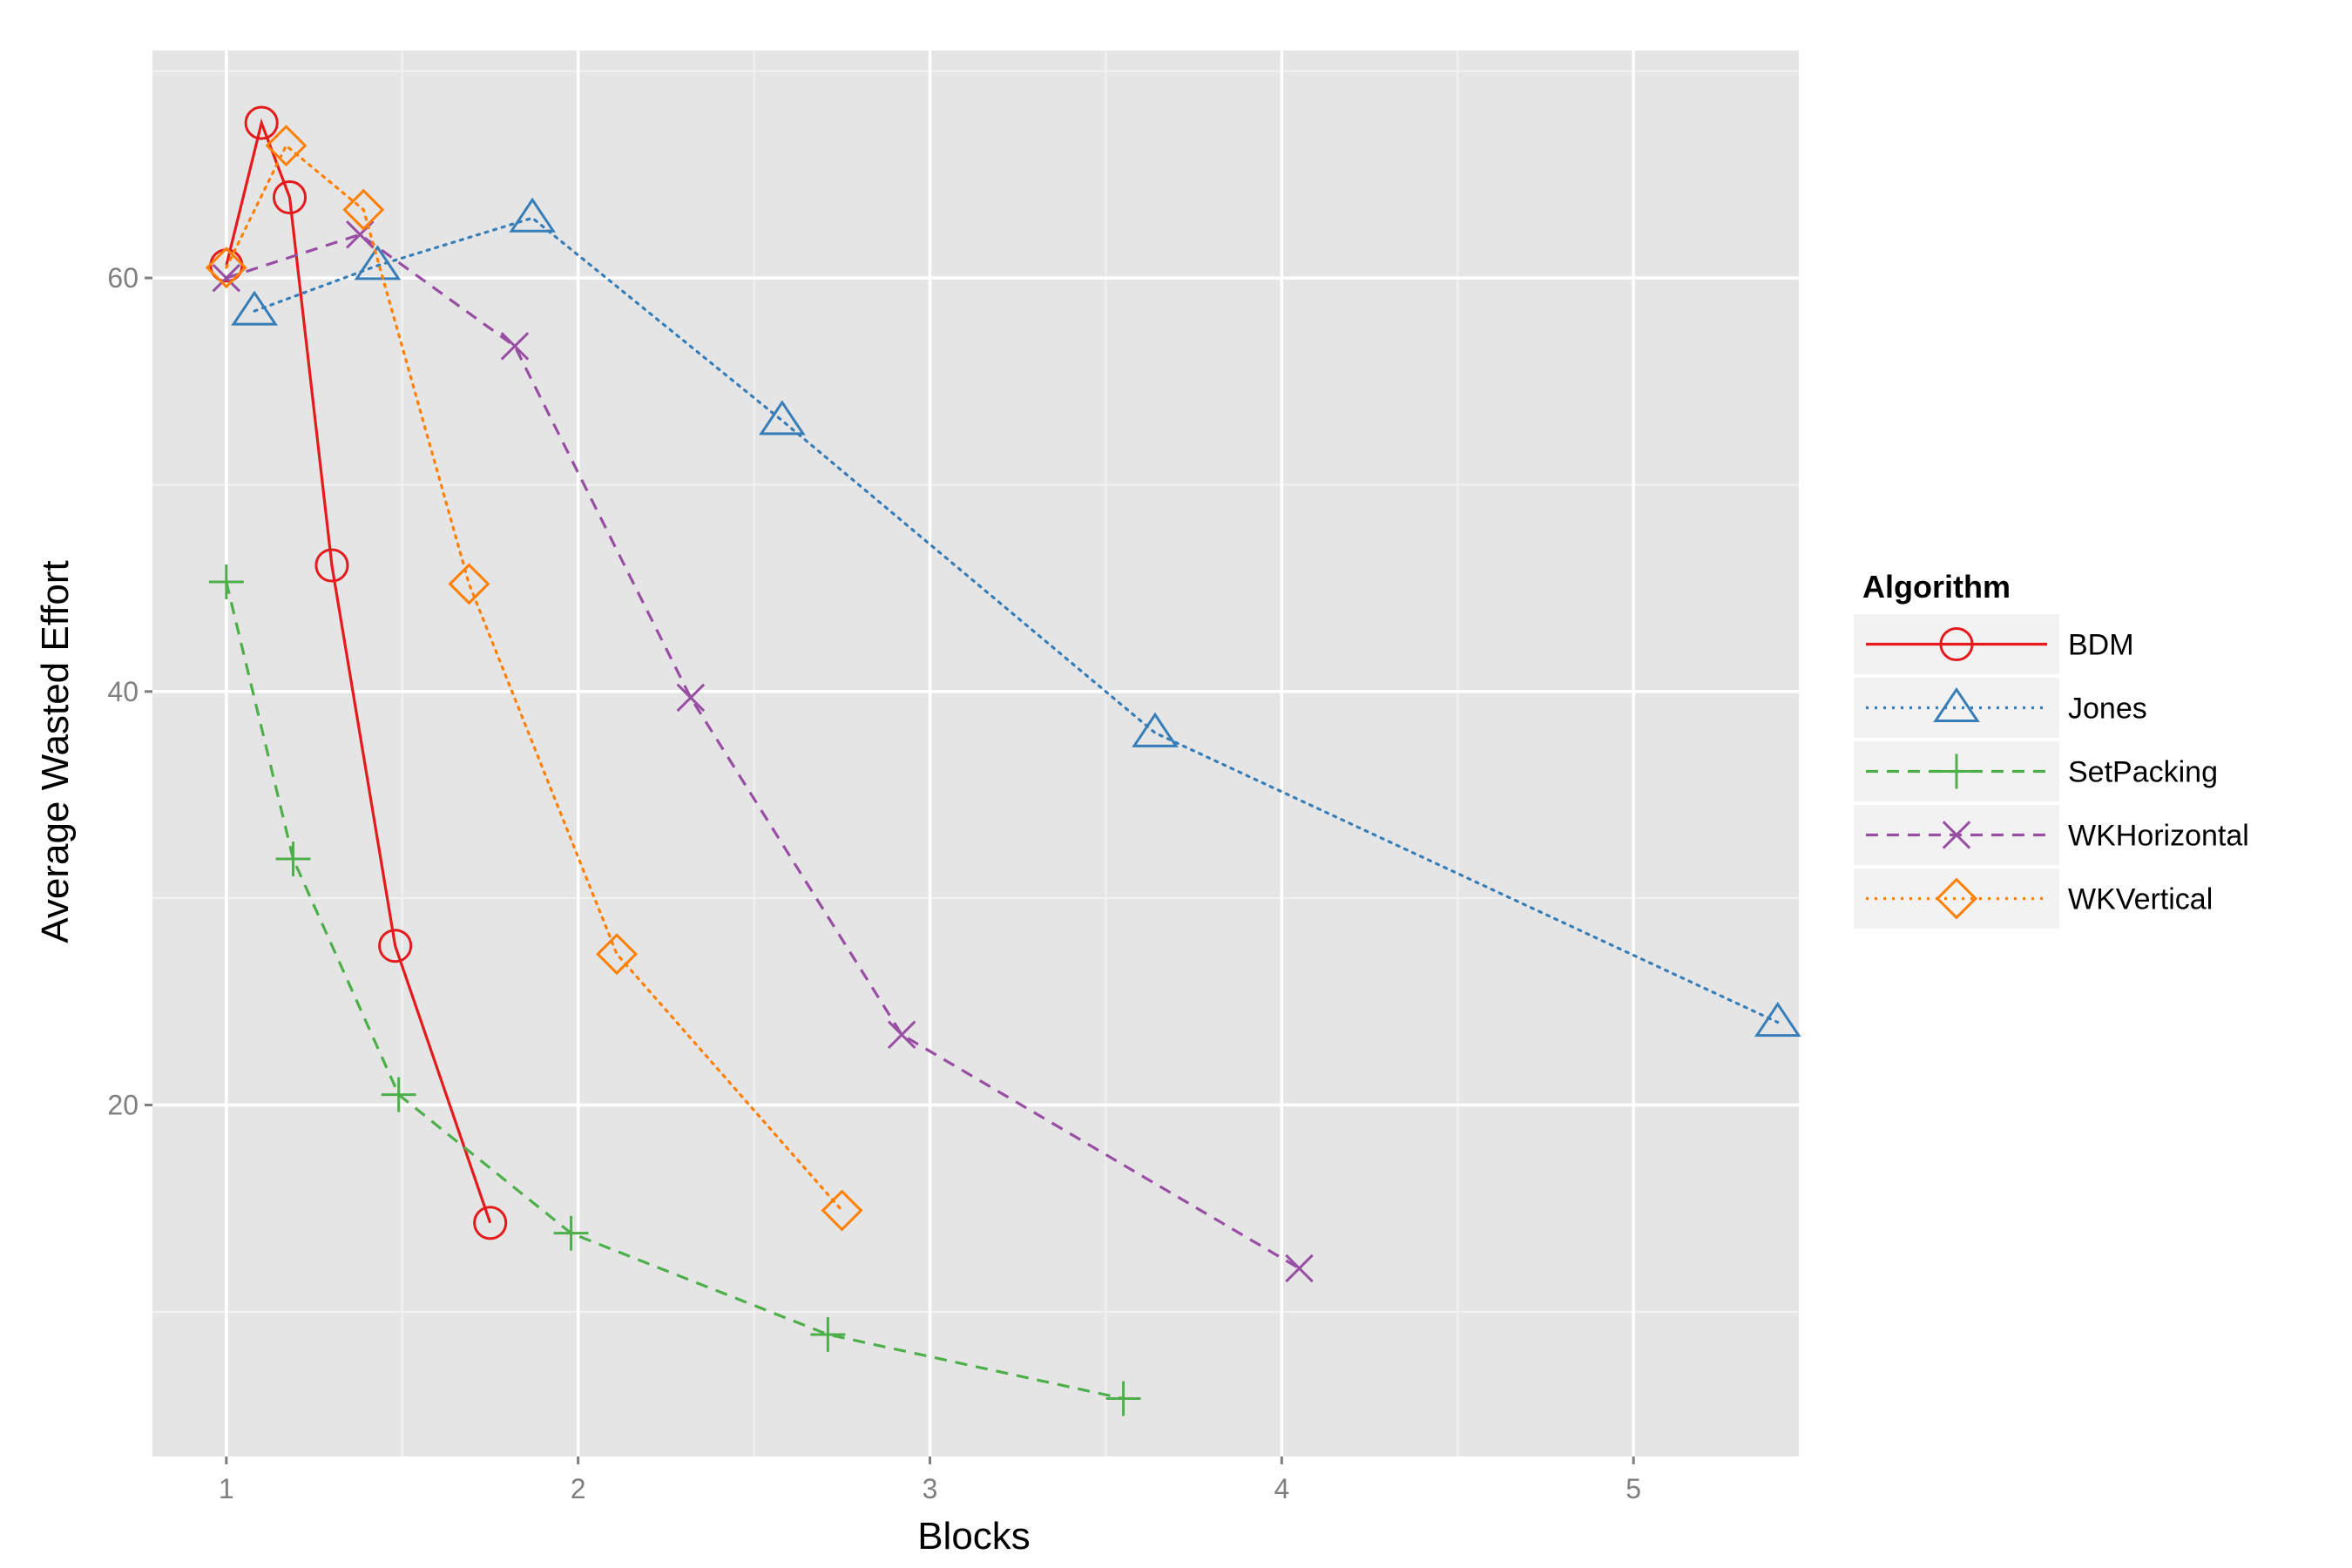 The width and height of the screenshot is (2352, 1568). Describe the element at coordinates (930, 1488) in the screenshot. I see `x-tick-label: 3` at that location.